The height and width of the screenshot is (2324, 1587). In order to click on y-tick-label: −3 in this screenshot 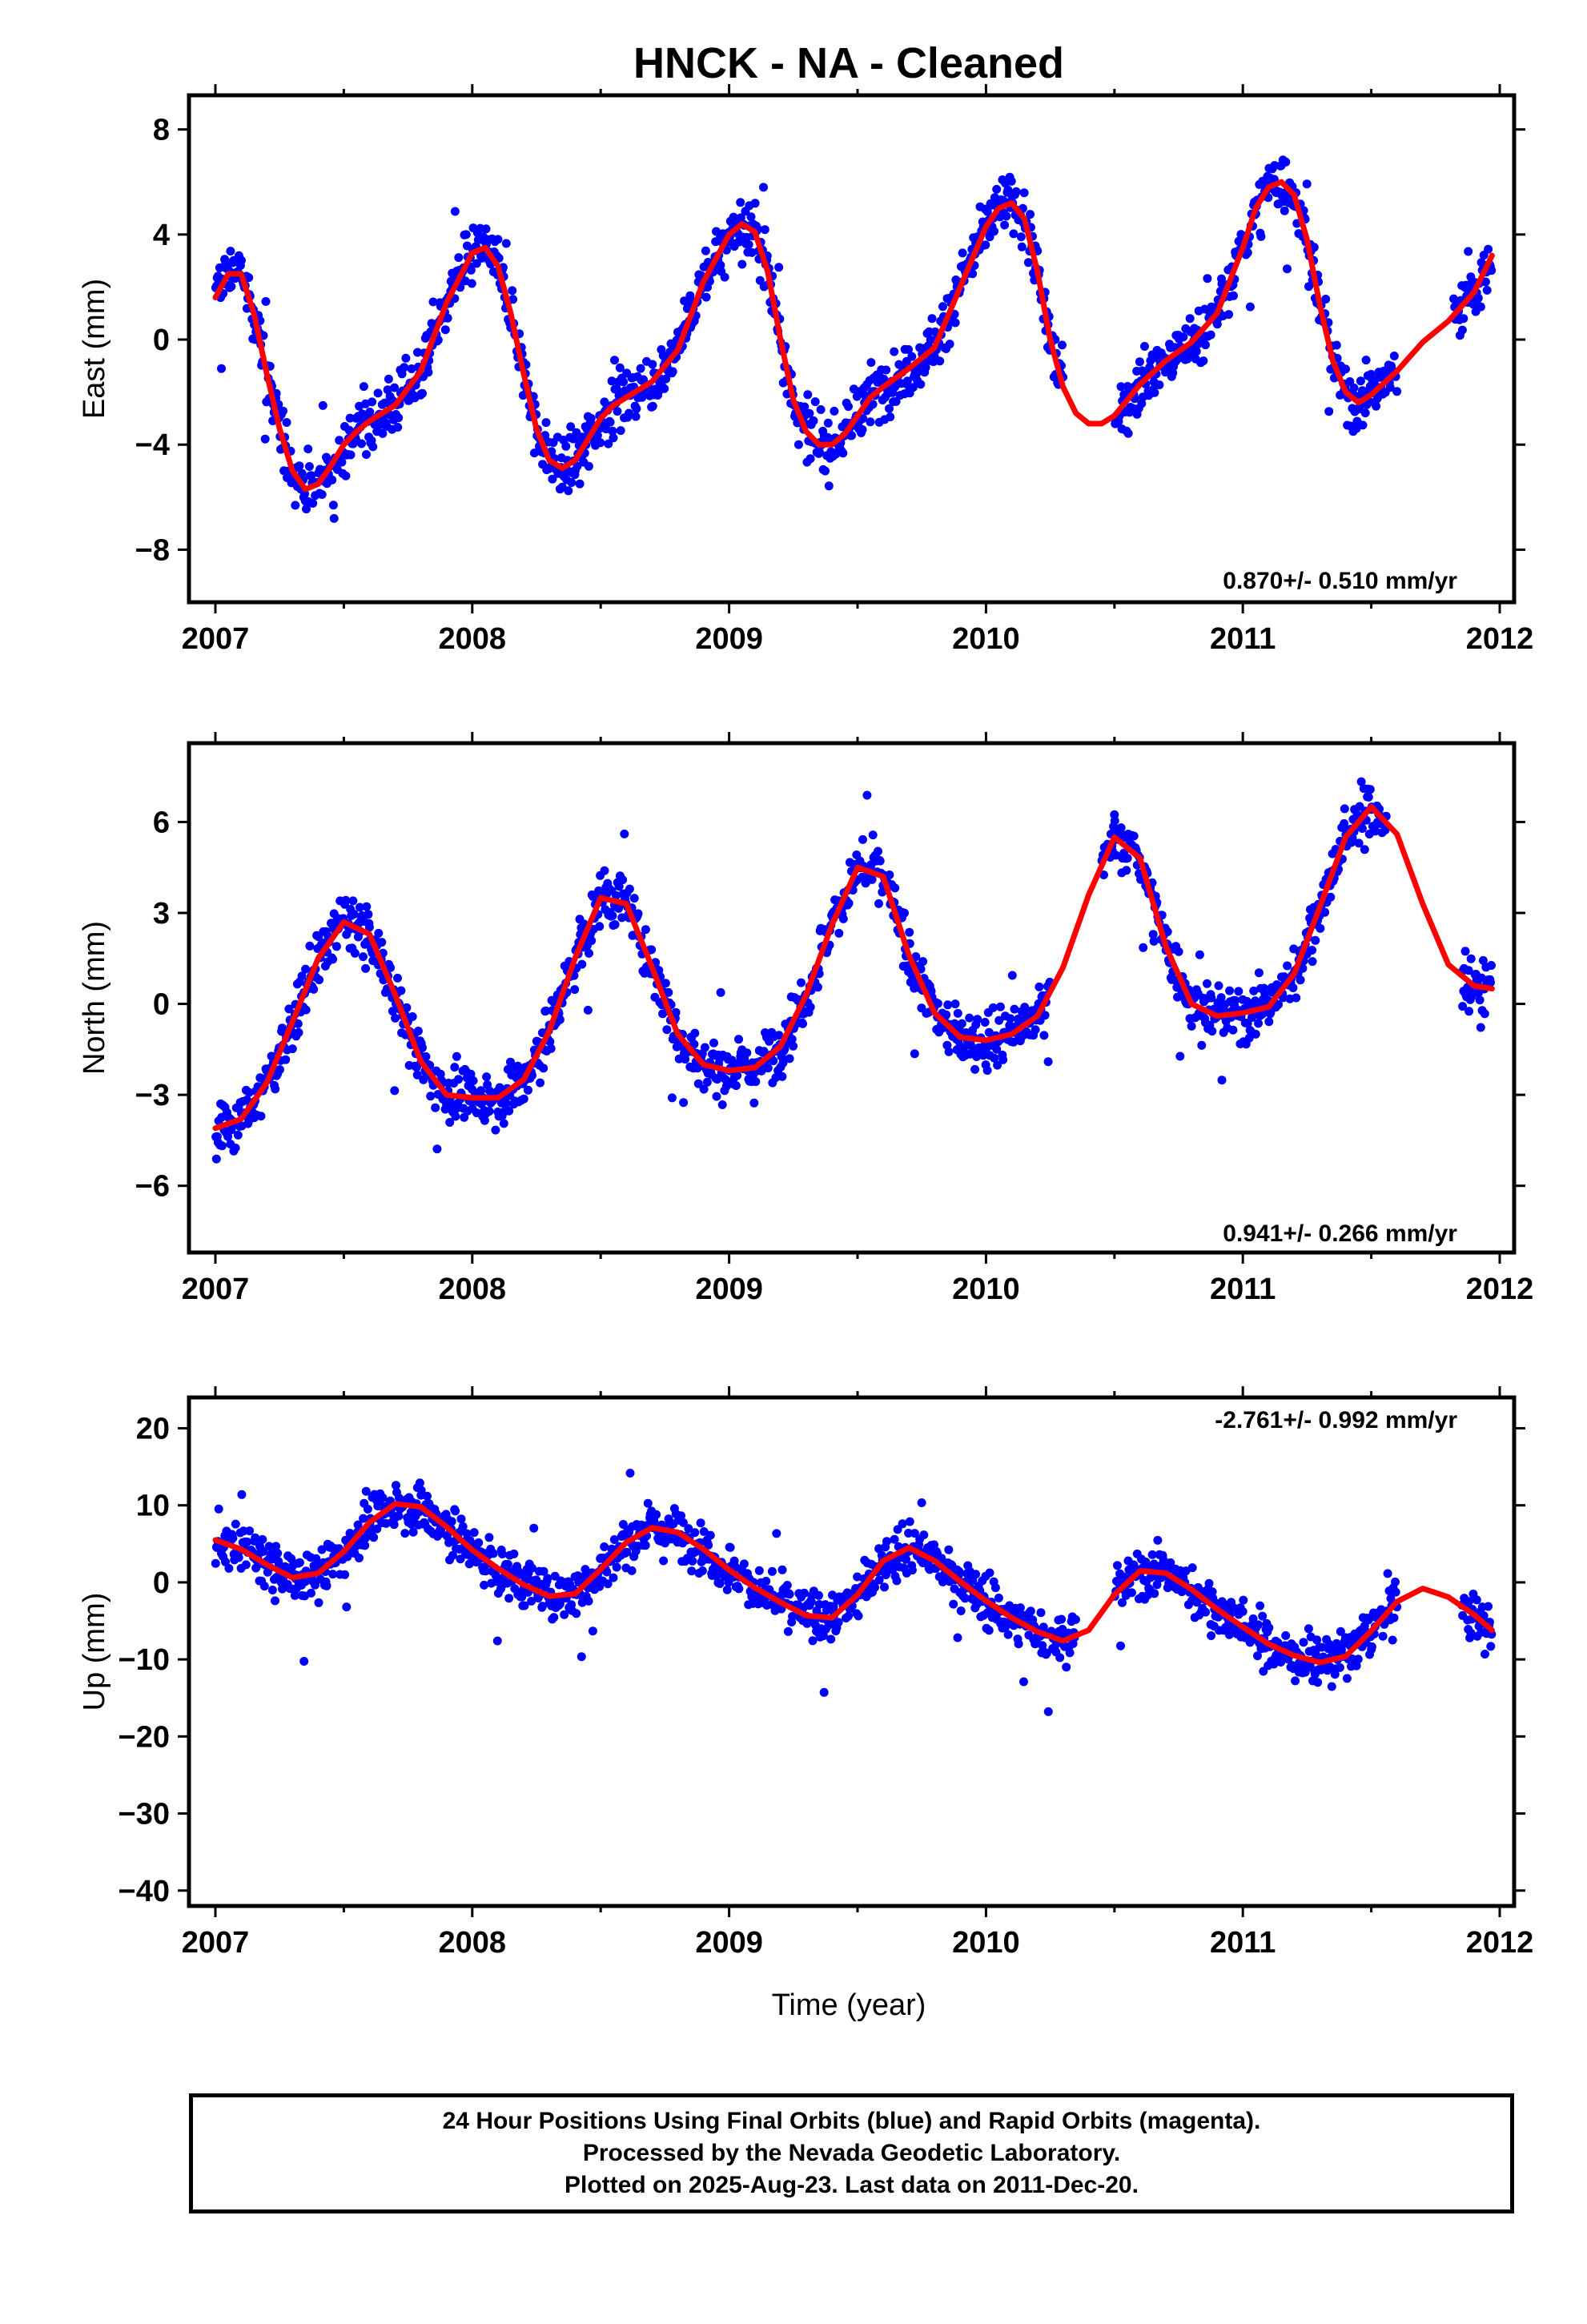, I will do `click(152, 1095)`.